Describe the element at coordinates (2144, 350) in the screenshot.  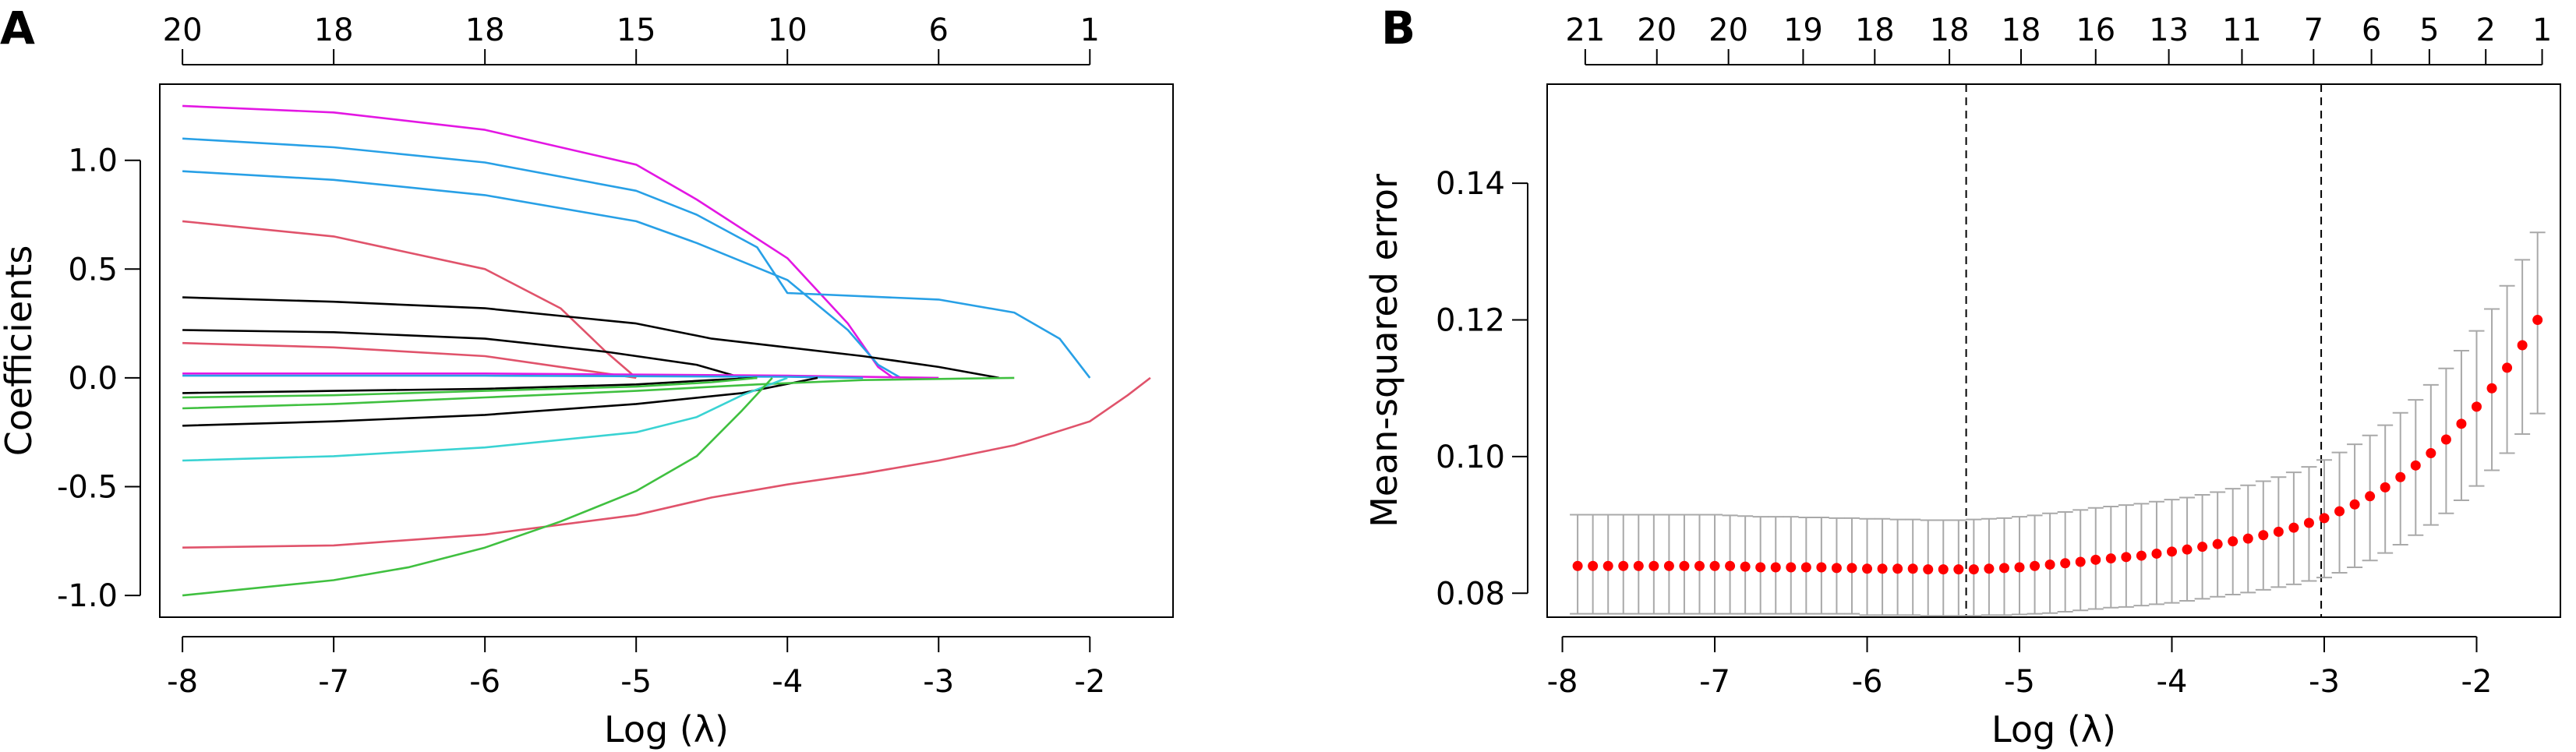
I see `panel-b-reference-lines` at that location.